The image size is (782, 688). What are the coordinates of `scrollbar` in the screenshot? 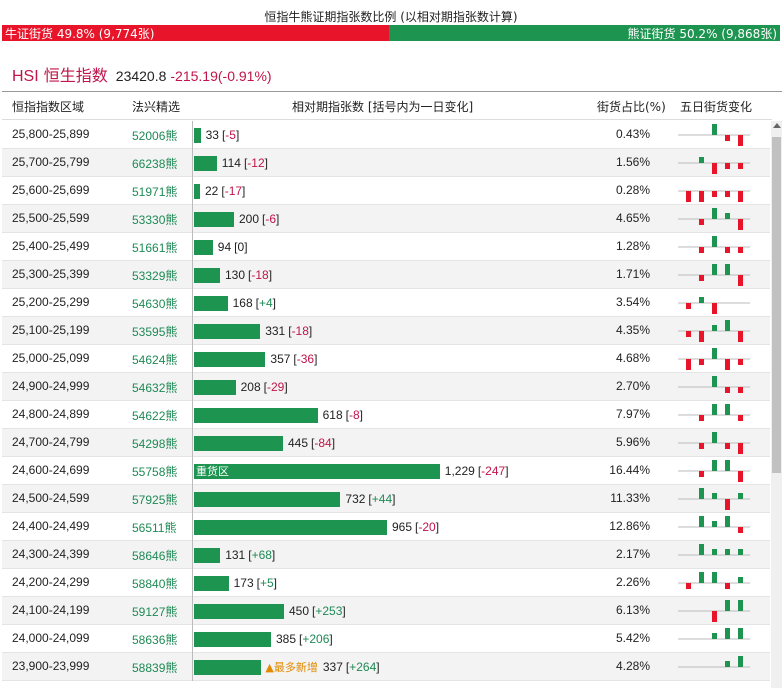 It's located at (776, 404).